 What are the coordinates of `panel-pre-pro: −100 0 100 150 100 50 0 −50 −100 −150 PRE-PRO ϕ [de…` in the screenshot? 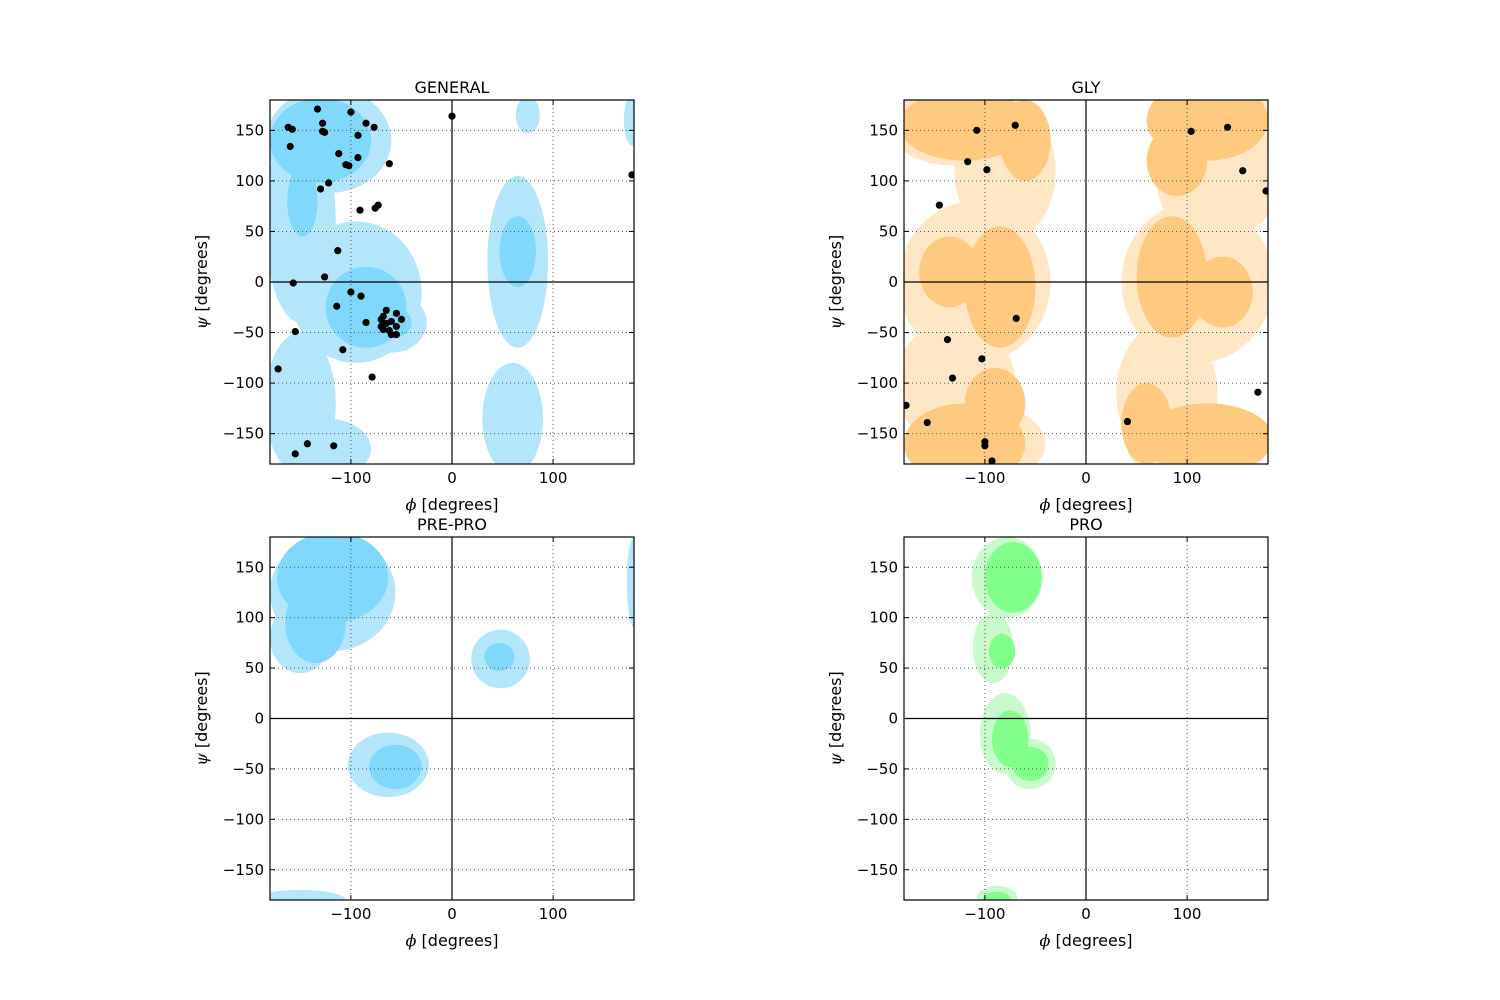 It's located at (413, 732).